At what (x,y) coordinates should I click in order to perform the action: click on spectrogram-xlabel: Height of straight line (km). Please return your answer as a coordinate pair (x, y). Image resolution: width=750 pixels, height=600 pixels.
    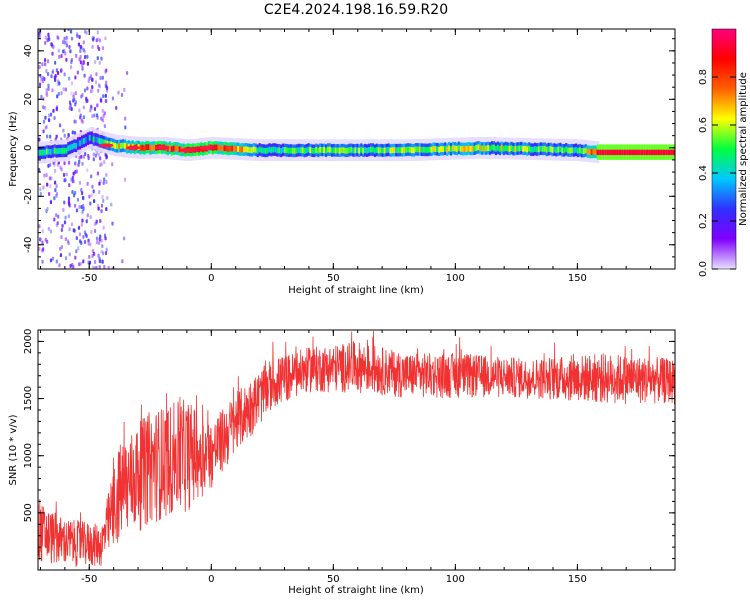
    Looking at the image, I should click on (356, 290).